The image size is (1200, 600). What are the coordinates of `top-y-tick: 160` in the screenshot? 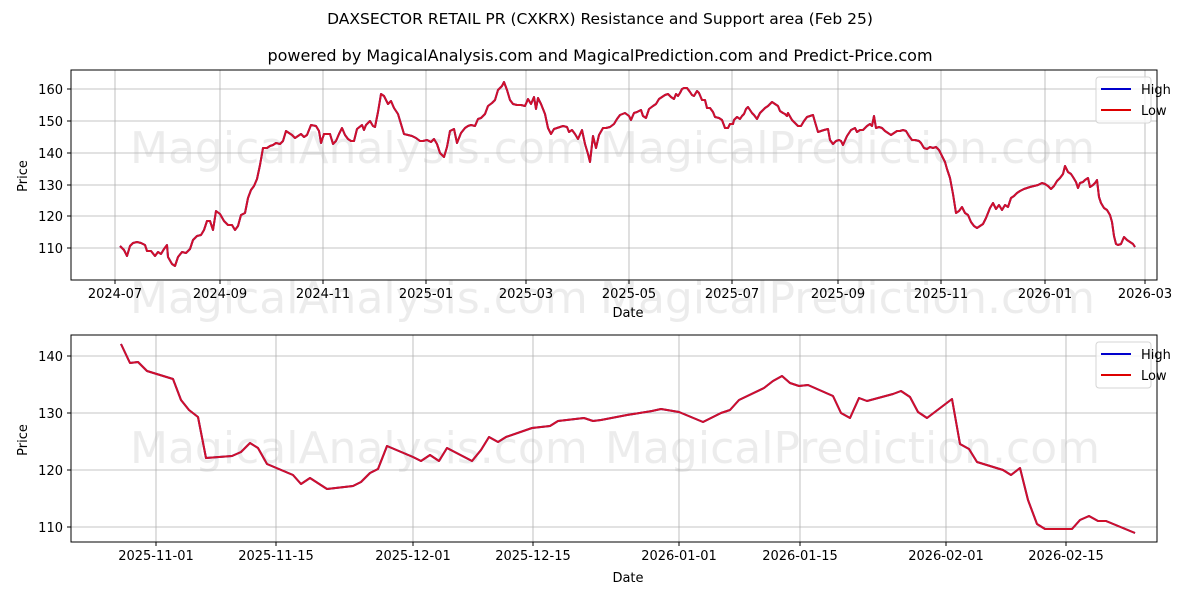 It's located at (50, 90).